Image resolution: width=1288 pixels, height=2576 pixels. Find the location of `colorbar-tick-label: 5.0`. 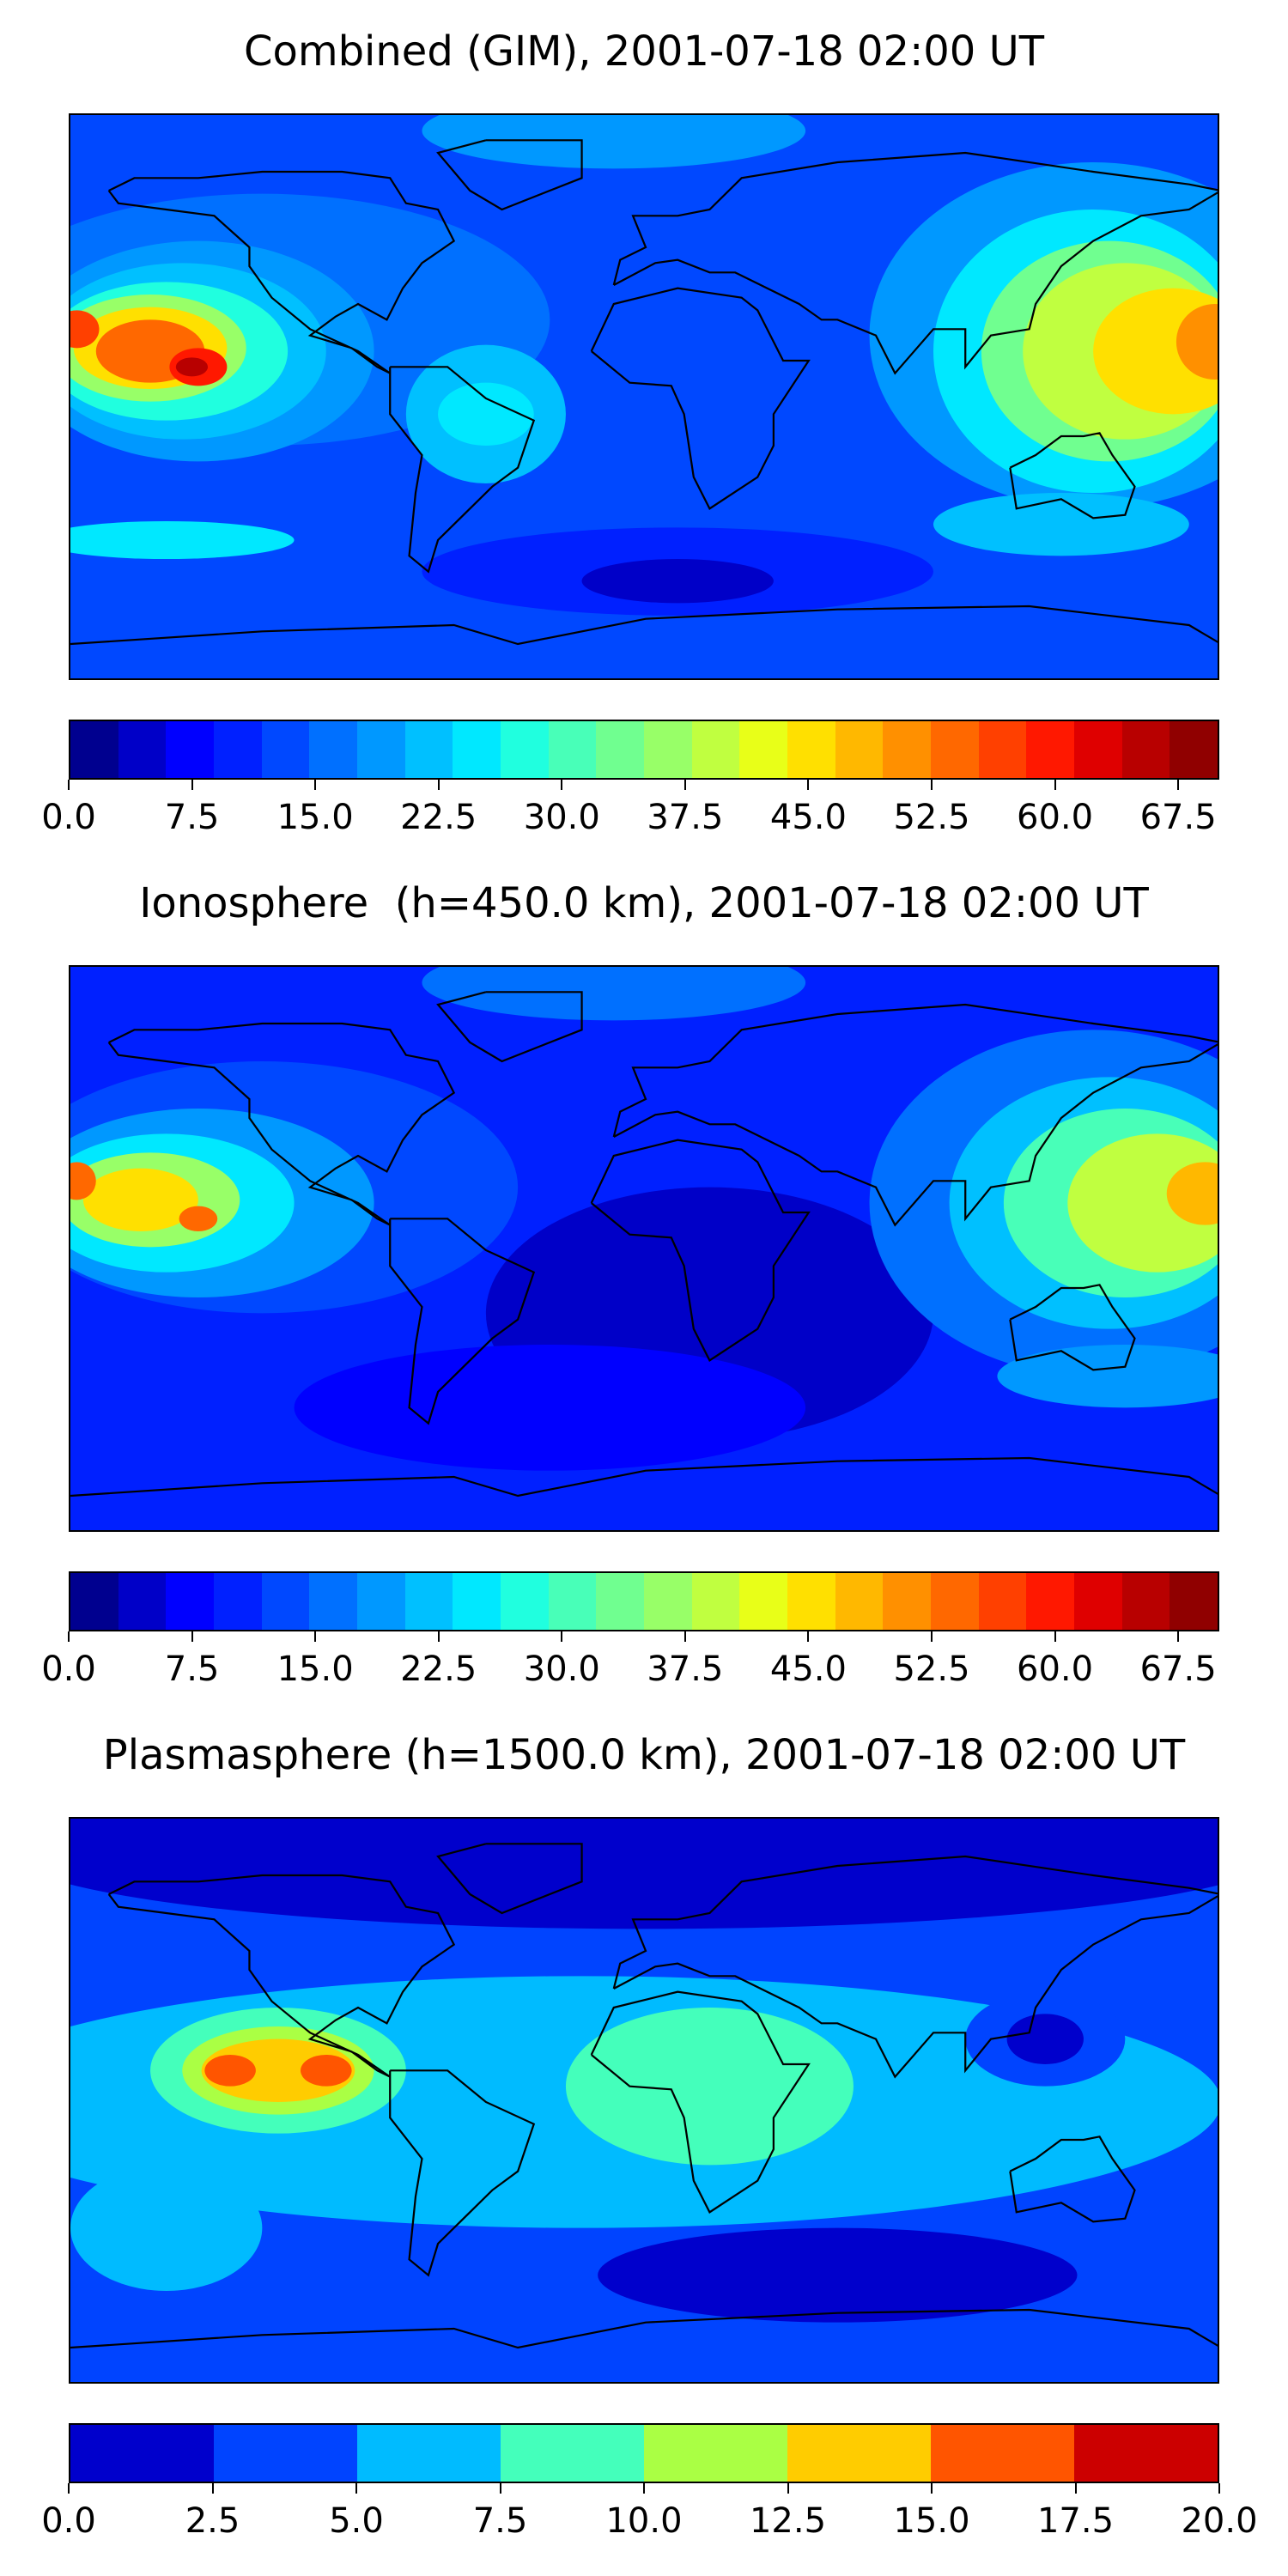

colorbar-tick-label: 5.0 is located at coordinates (356, 2521).